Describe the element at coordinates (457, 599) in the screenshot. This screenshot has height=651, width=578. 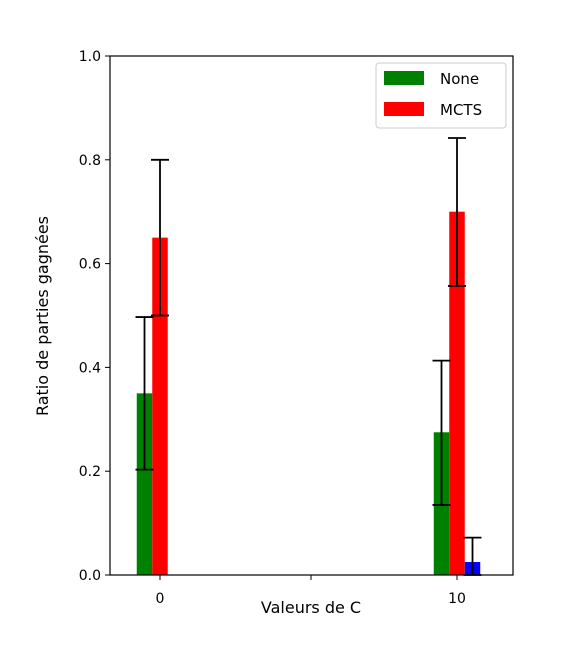
I see `x-tick-label: 10` at that location.